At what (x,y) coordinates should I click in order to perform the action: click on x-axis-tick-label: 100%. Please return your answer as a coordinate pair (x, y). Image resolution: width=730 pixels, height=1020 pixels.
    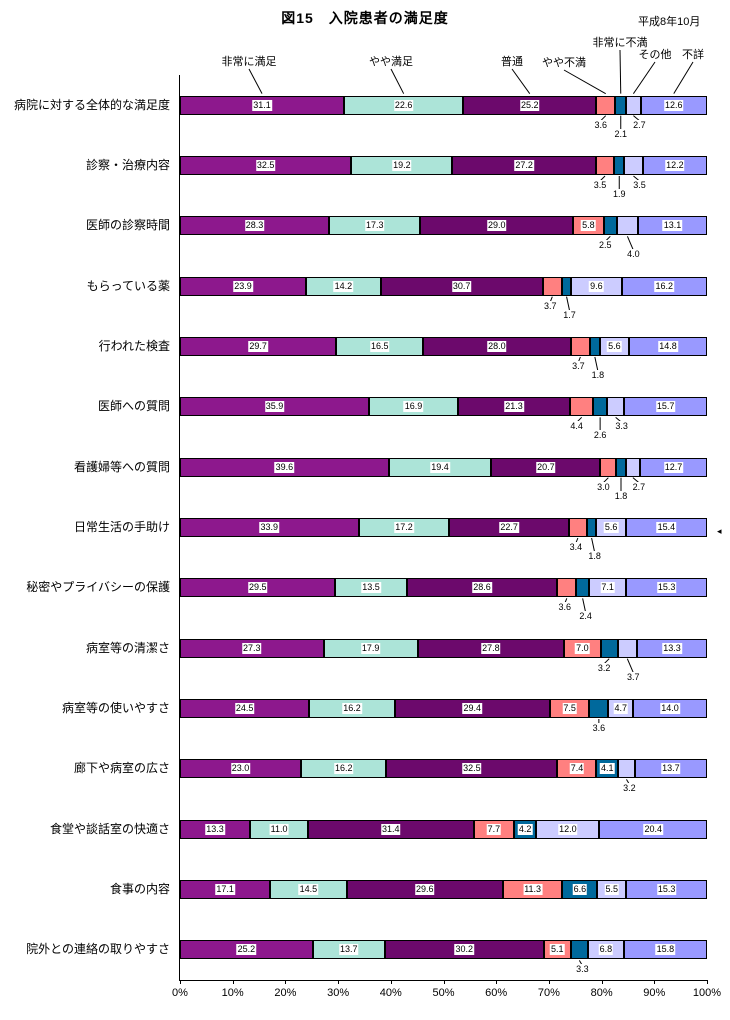
    Looking at the image, I should click on (707, 993).